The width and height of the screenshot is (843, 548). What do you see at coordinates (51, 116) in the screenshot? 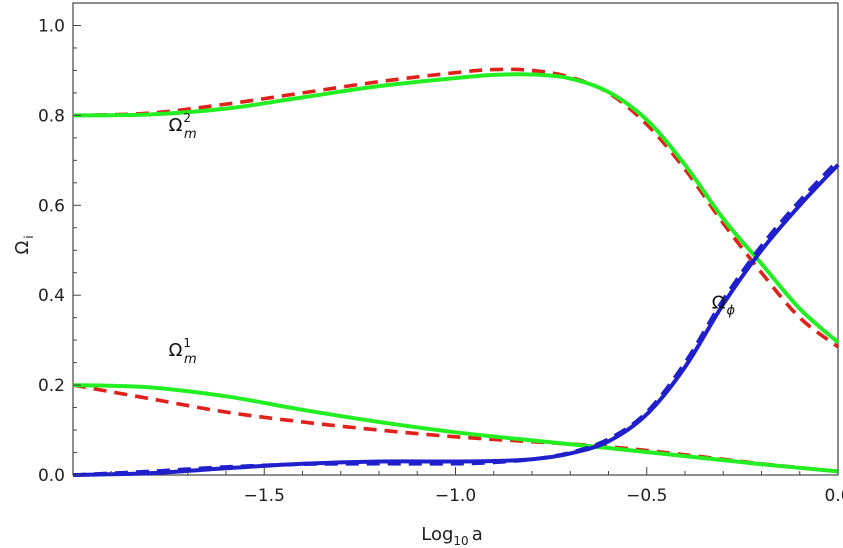
I see `y-tick-label: 0.8` at bounding box center [51, 116].